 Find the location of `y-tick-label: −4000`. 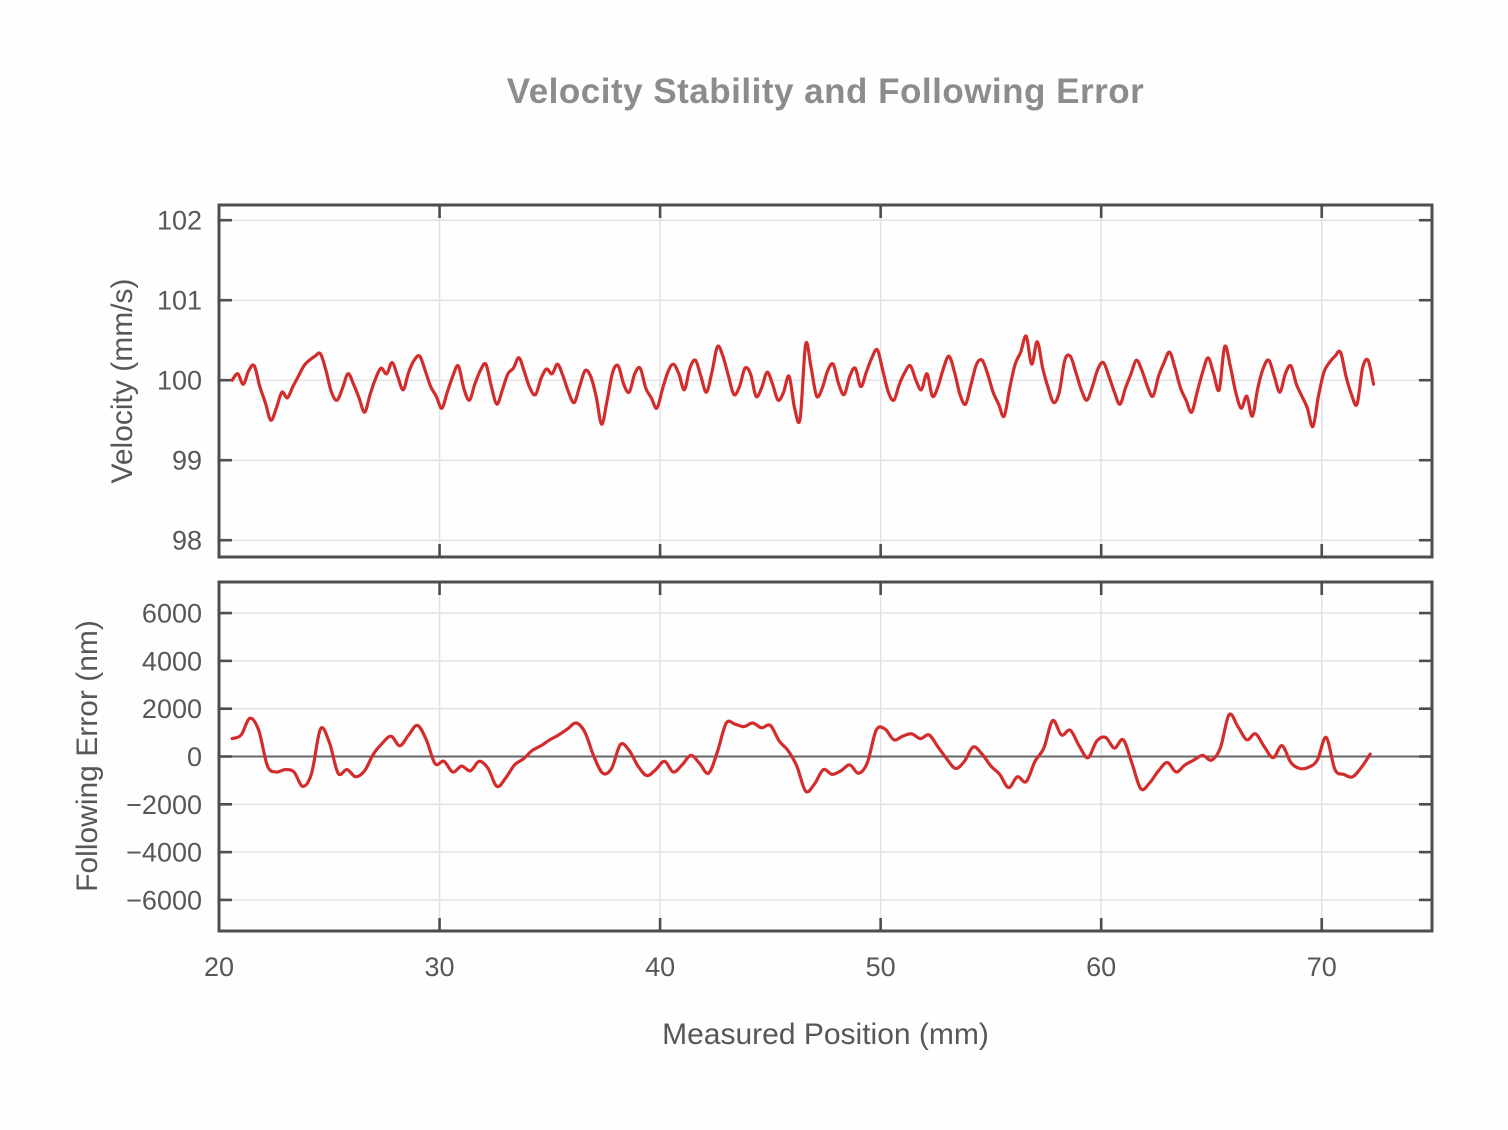

y-tick-label: −4000 is located at coordinates (164, 853).